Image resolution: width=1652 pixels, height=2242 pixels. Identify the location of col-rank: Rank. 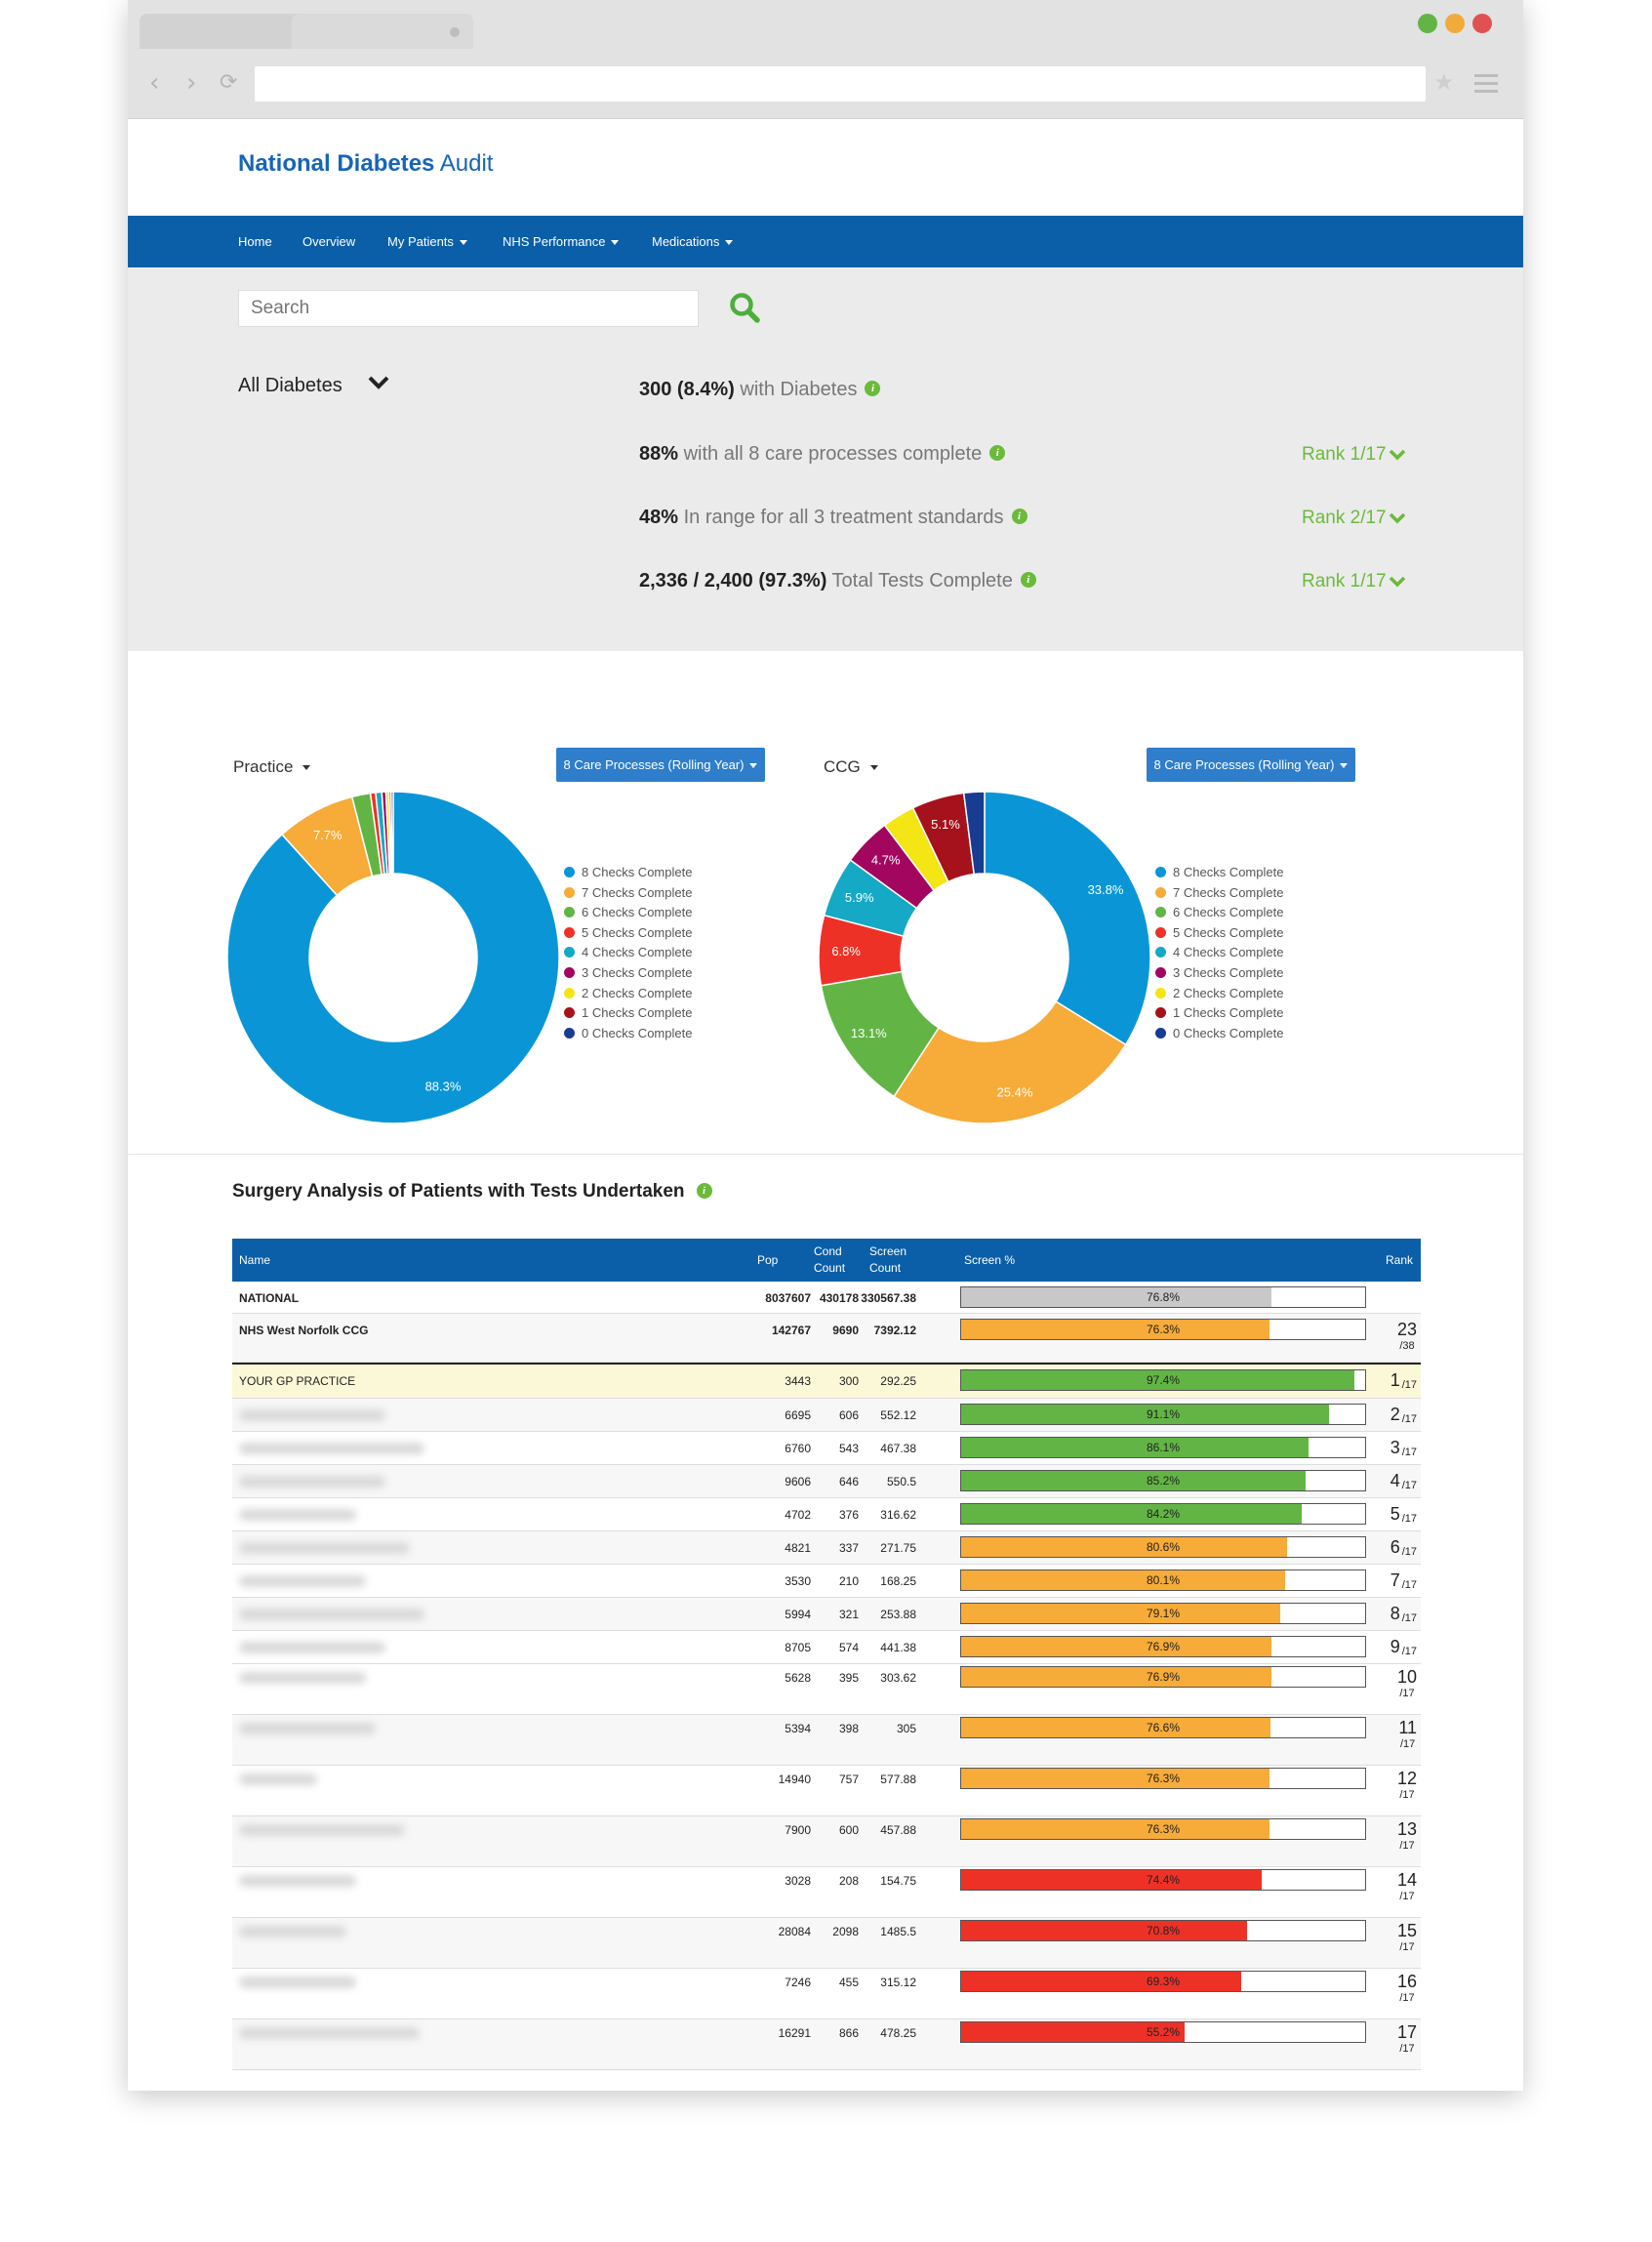
(1400, 1260).